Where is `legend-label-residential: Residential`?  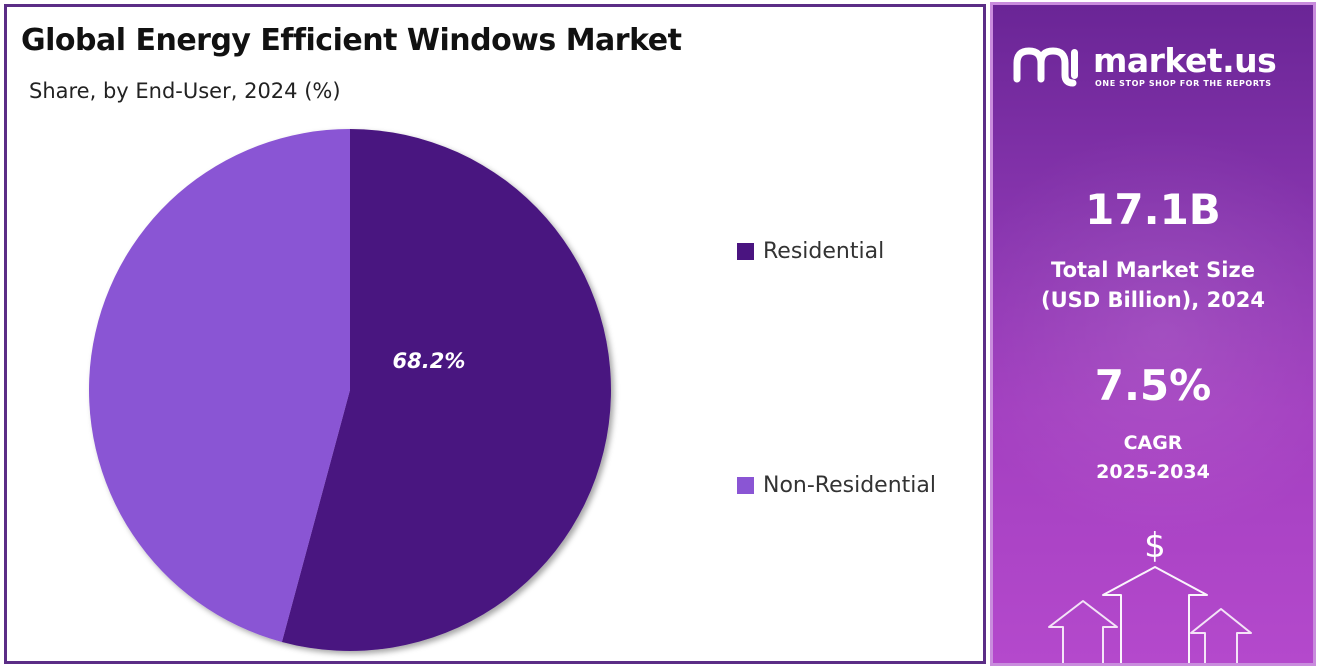
legend-label-residential: Residential is located at coordinates (824, 251).